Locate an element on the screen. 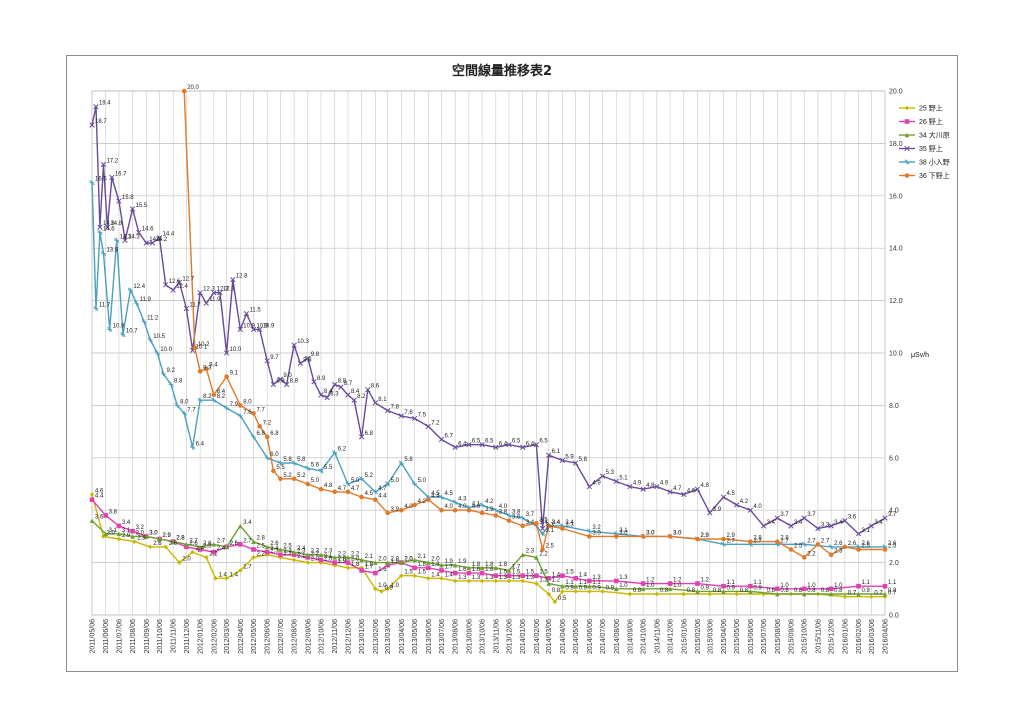 This screenshot has width=1025, height=725. data-label: 0.9 is located at coordinates (704, 588).